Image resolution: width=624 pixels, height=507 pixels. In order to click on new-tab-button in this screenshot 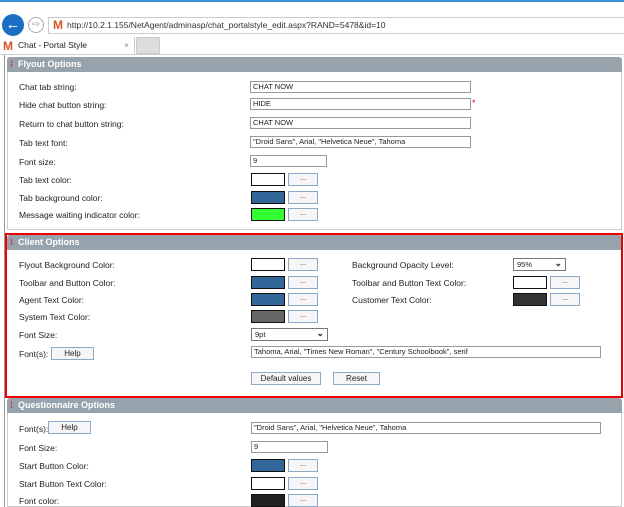, I will do `click(148, 45)`.